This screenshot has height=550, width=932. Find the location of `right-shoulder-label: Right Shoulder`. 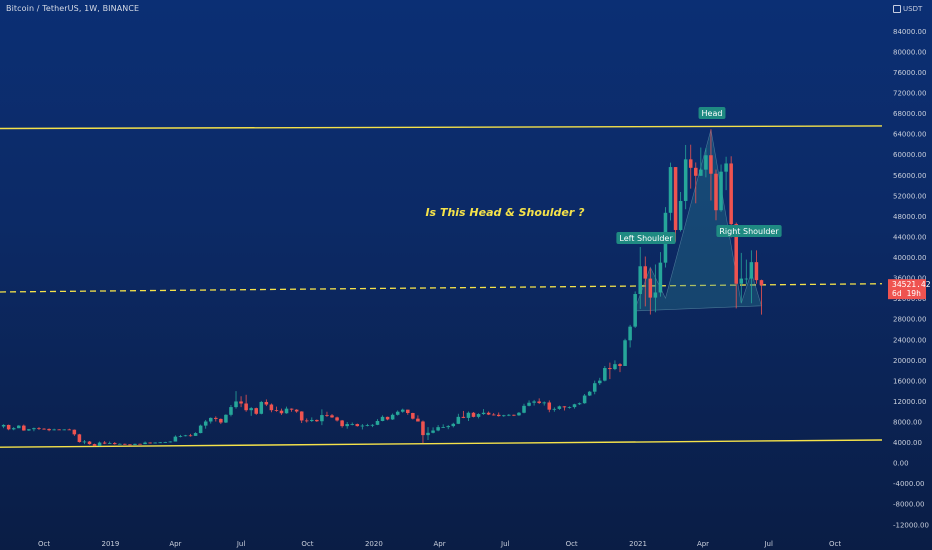

right-shoulder-label: Right Shoulder is located at coordinates (749, 231).